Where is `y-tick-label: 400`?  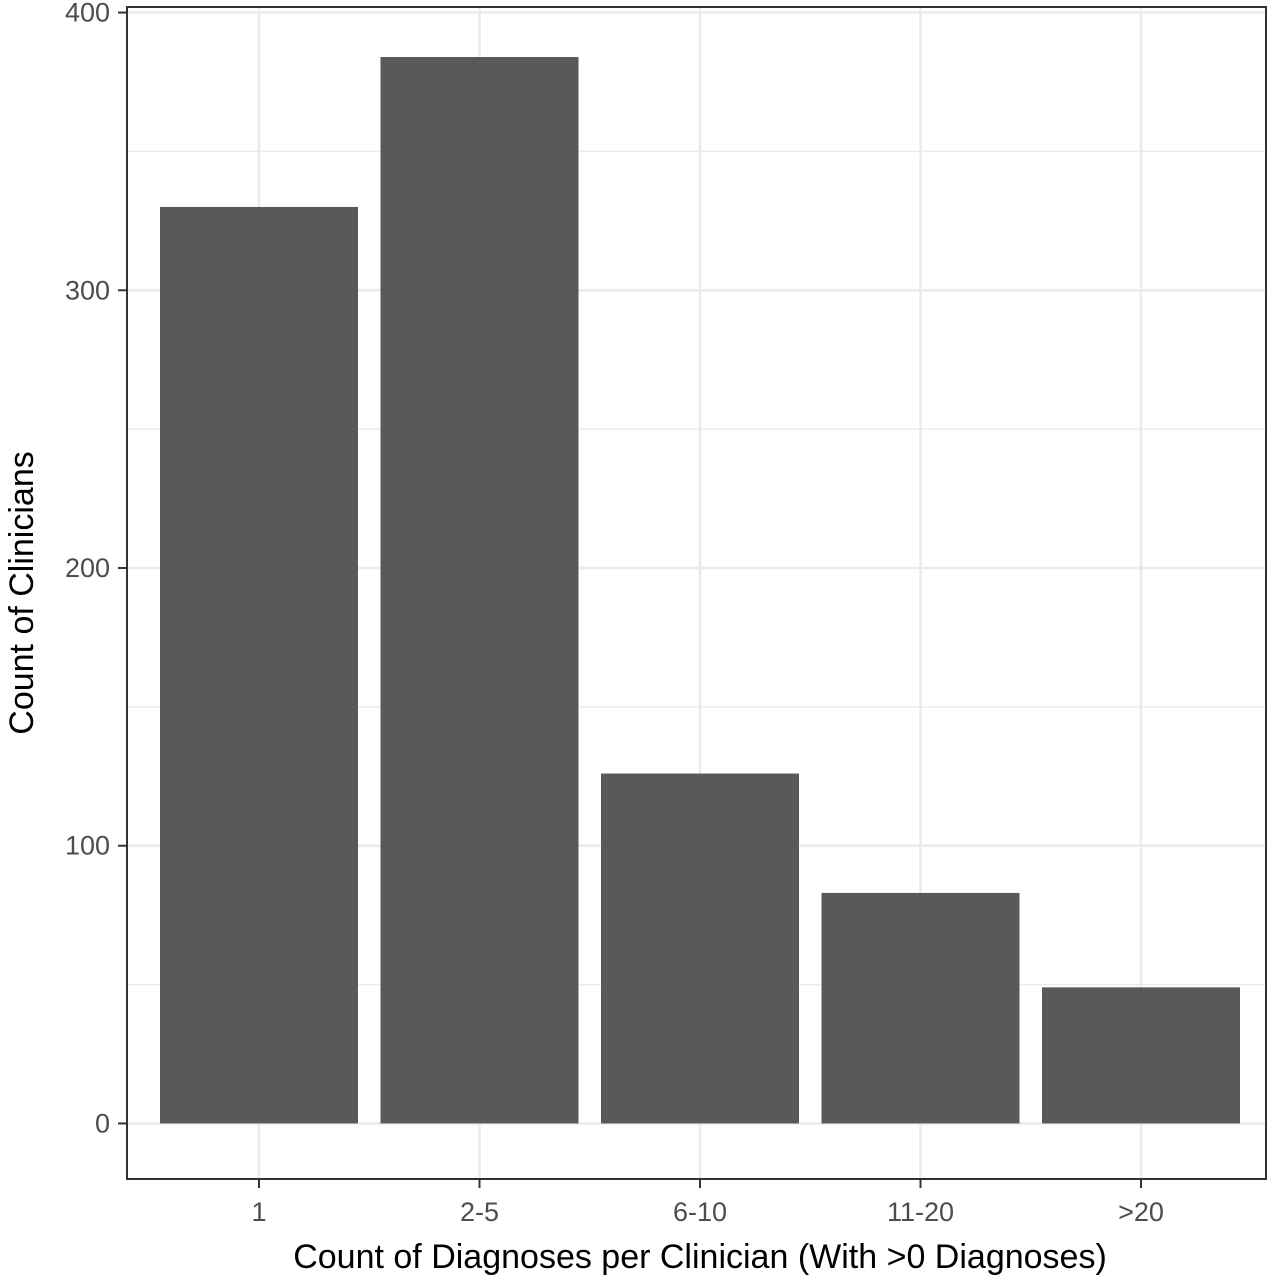 y-tick-label: 400 is located at coordinates (87, 14).